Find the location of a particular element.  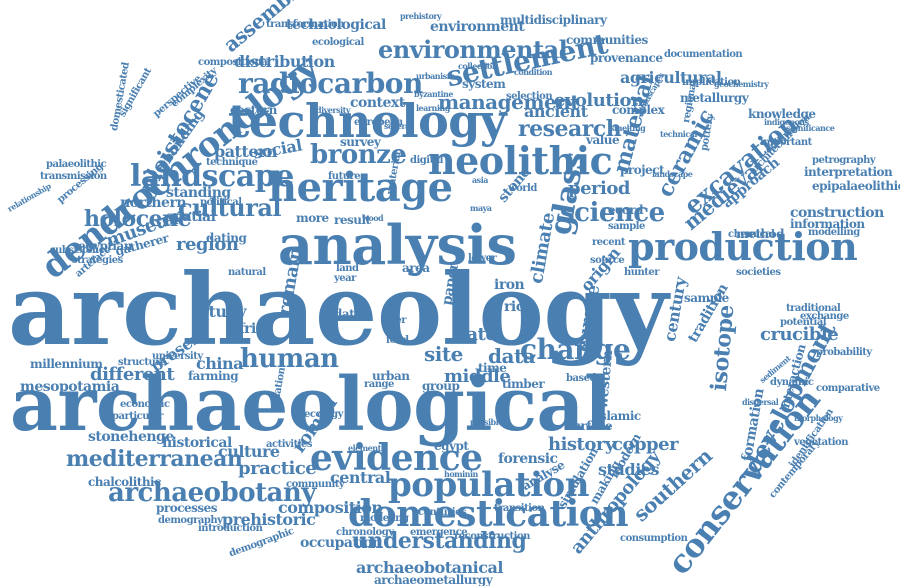

cloud-word-61: construction is located at coordinates (837, 213).